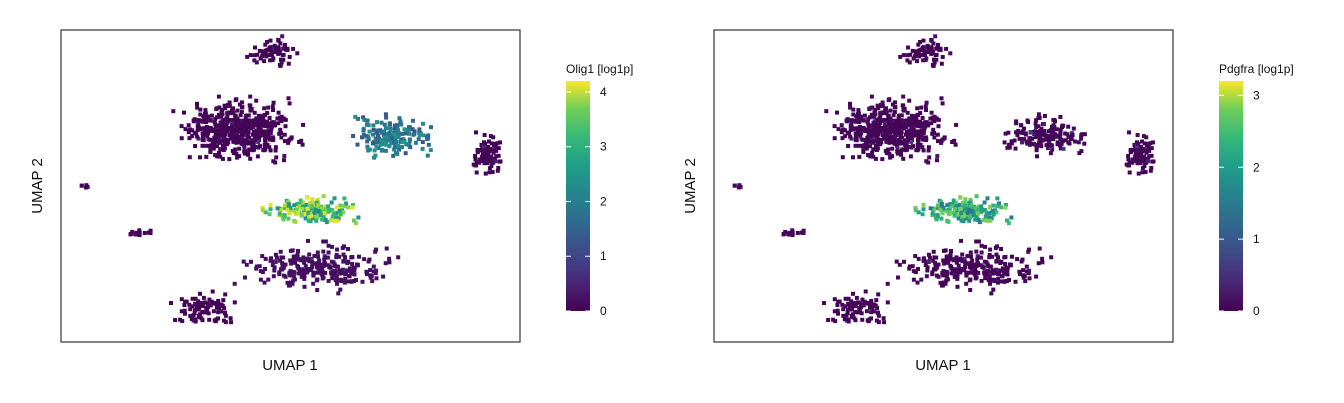 Image resolution: width=1344 pixels, height=403 pixels. What do you see at coordinates (1256, 239) in the screenshot?
I see `colorbar-tick-label: 1` at bounding box center [1256, 239].